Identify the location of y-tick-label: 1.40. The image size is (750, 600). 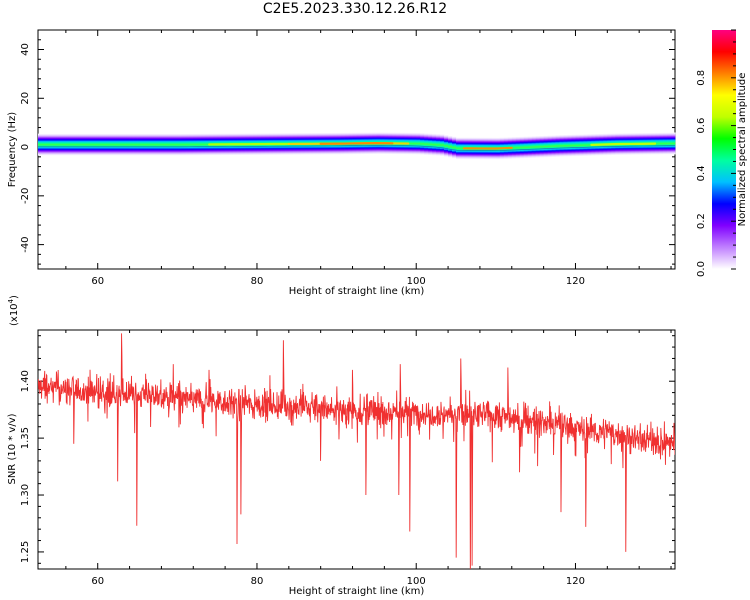
(25, 381).